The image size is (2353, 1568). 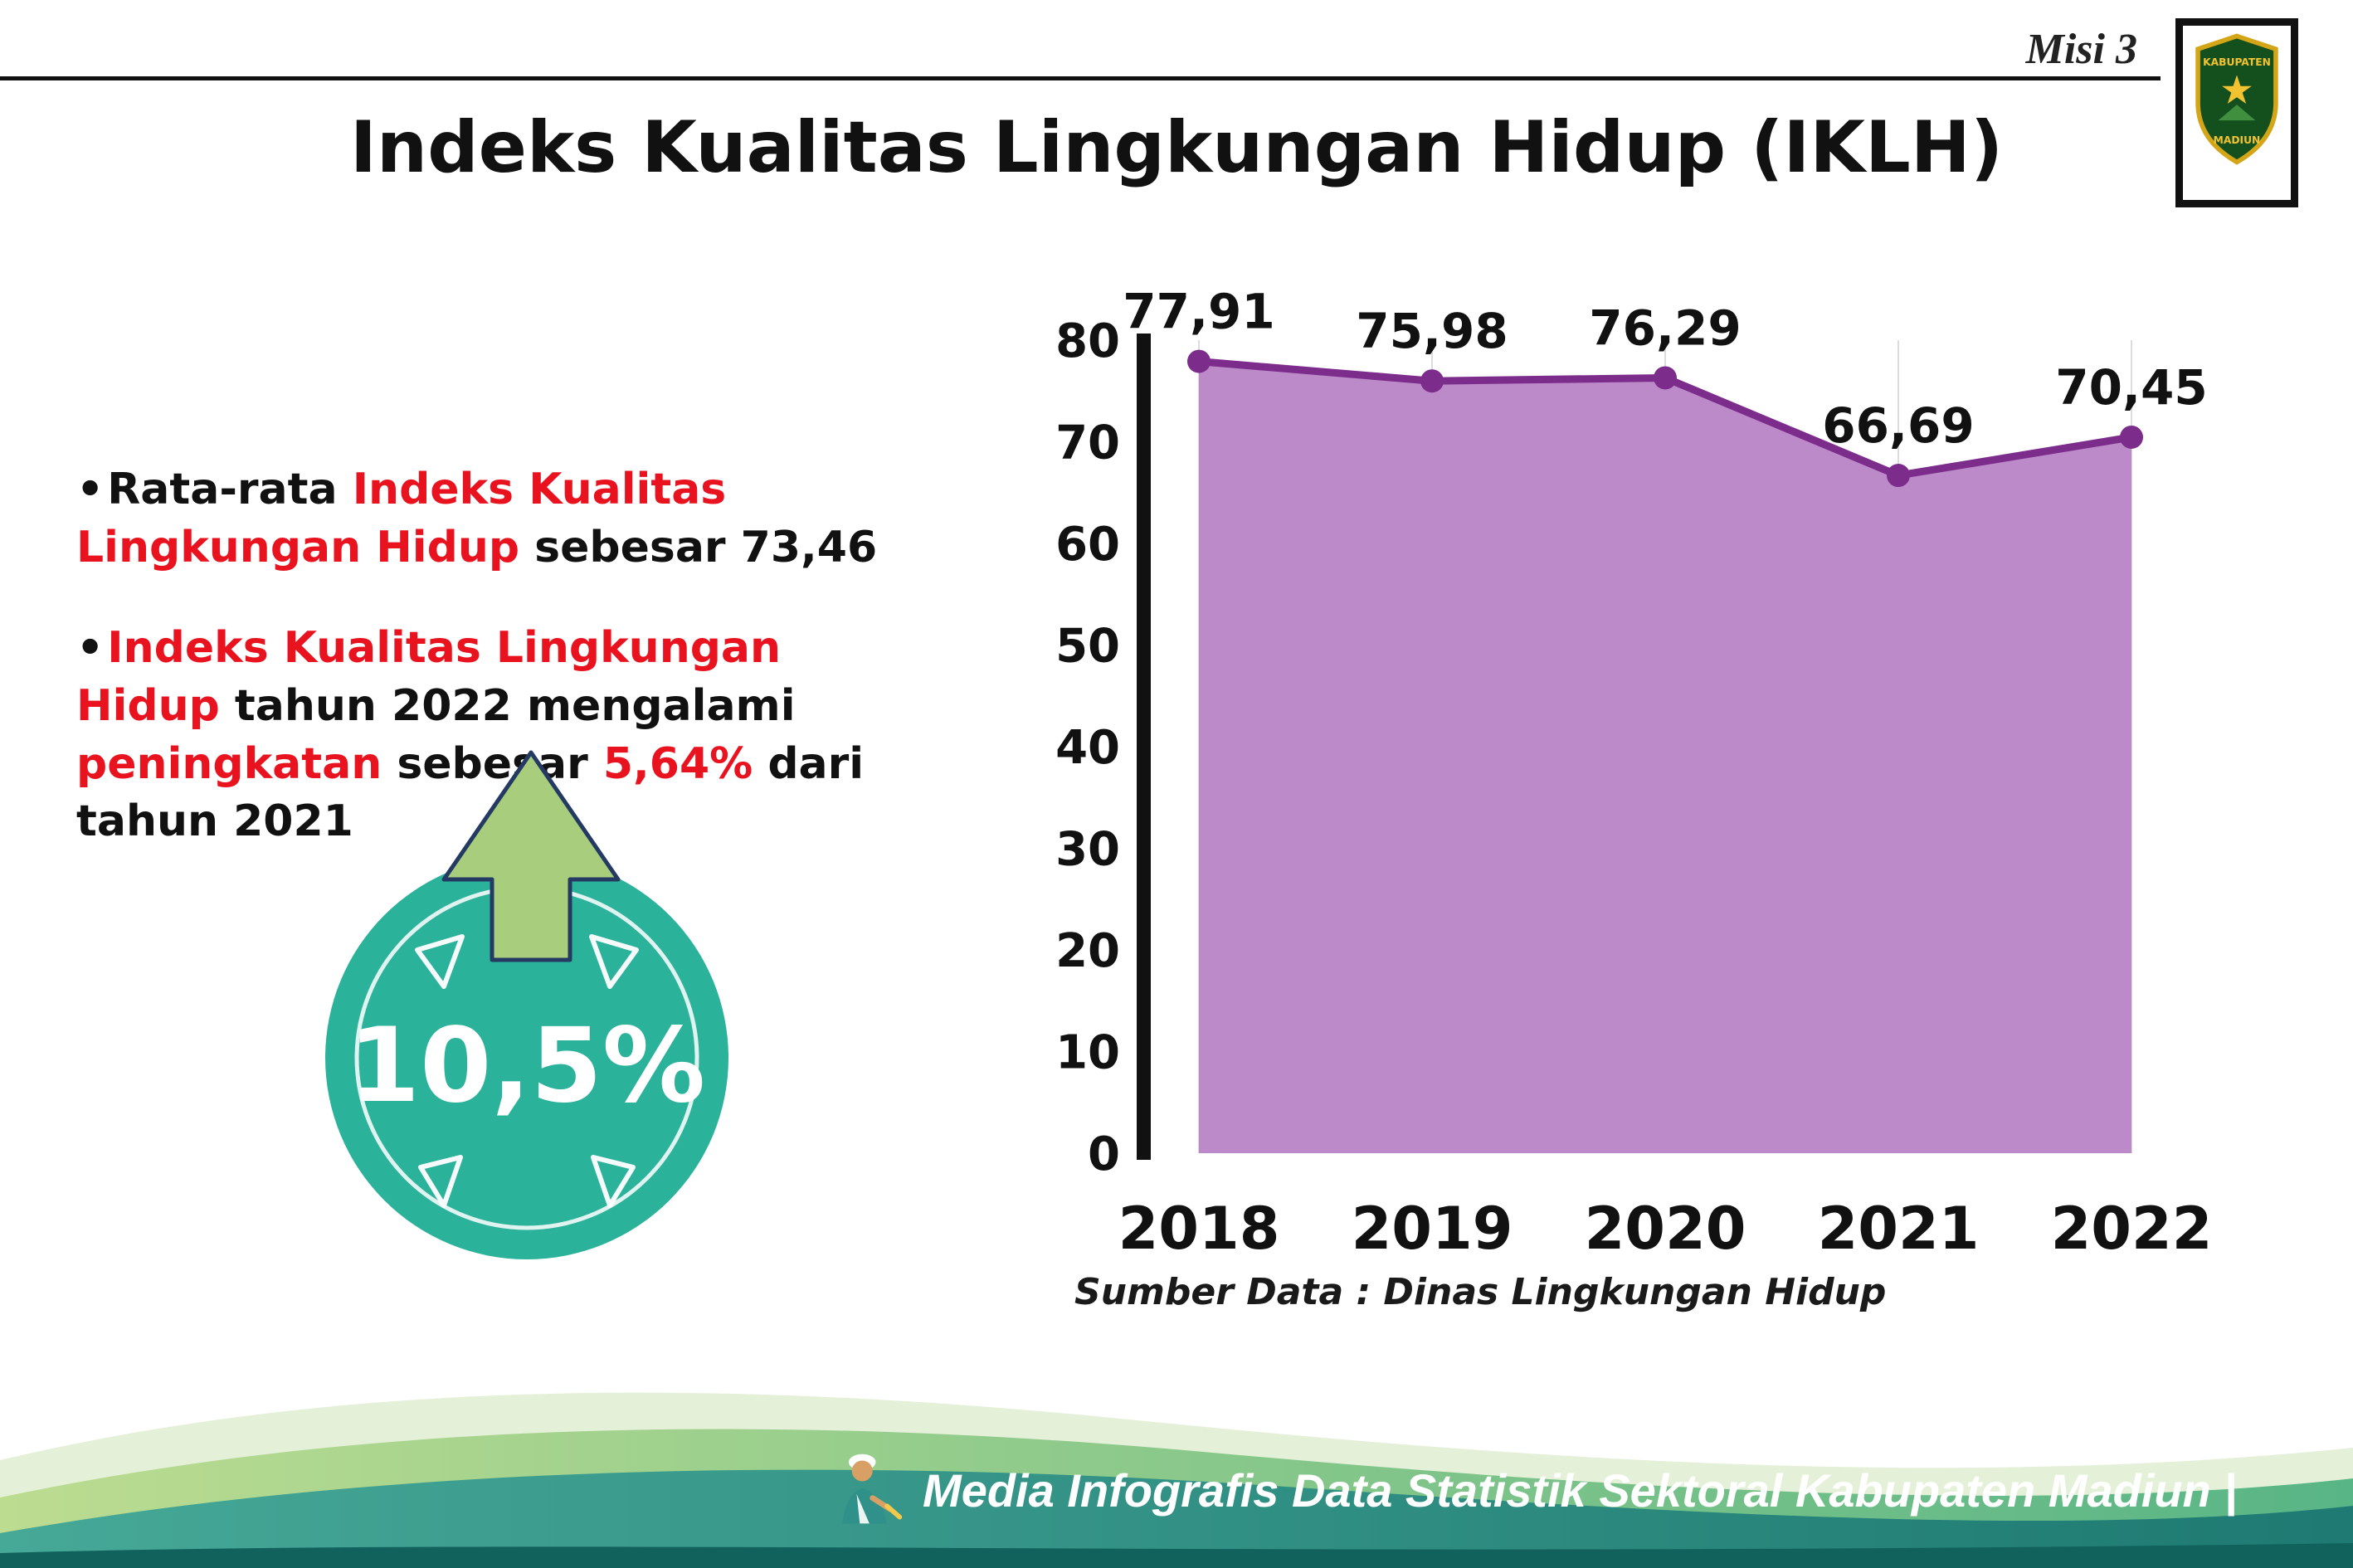 What do you see at coordinates (698, 547) in the screenshot?
I see `text-segment: sebesar 73,46` at bounding box center [698, 547].